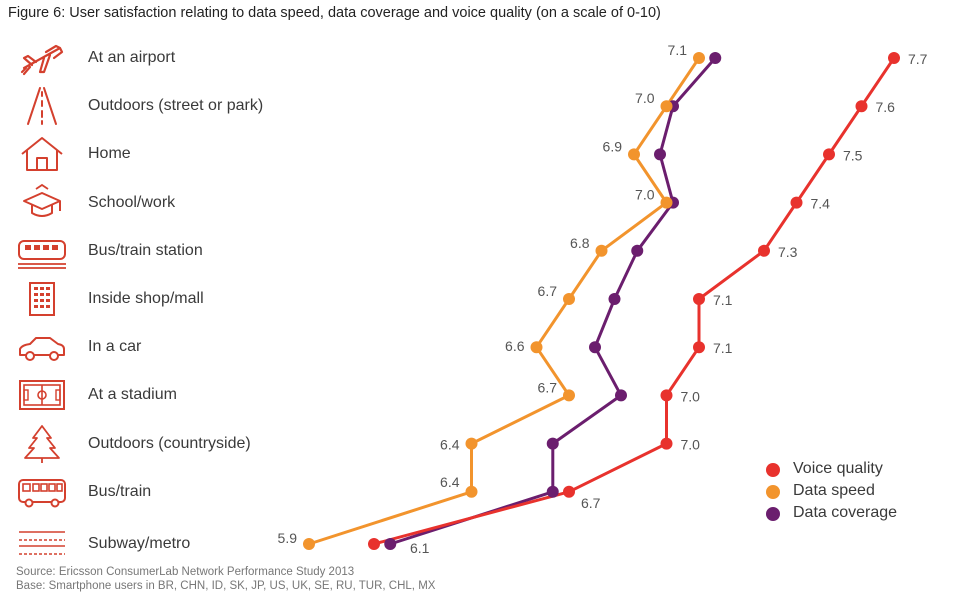 The image size is (953, 599). What do you see at coordinates (580, 243) in the screenshot?
I see `data-label-speed: 6.8` at bounding box center [580, 243].